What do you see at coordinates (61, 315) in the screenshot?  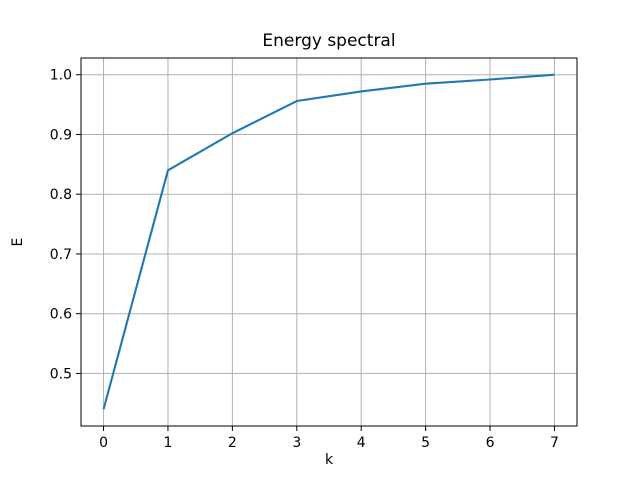 I see `y-tick-label: 0.6` at bounding box center [61, 315].